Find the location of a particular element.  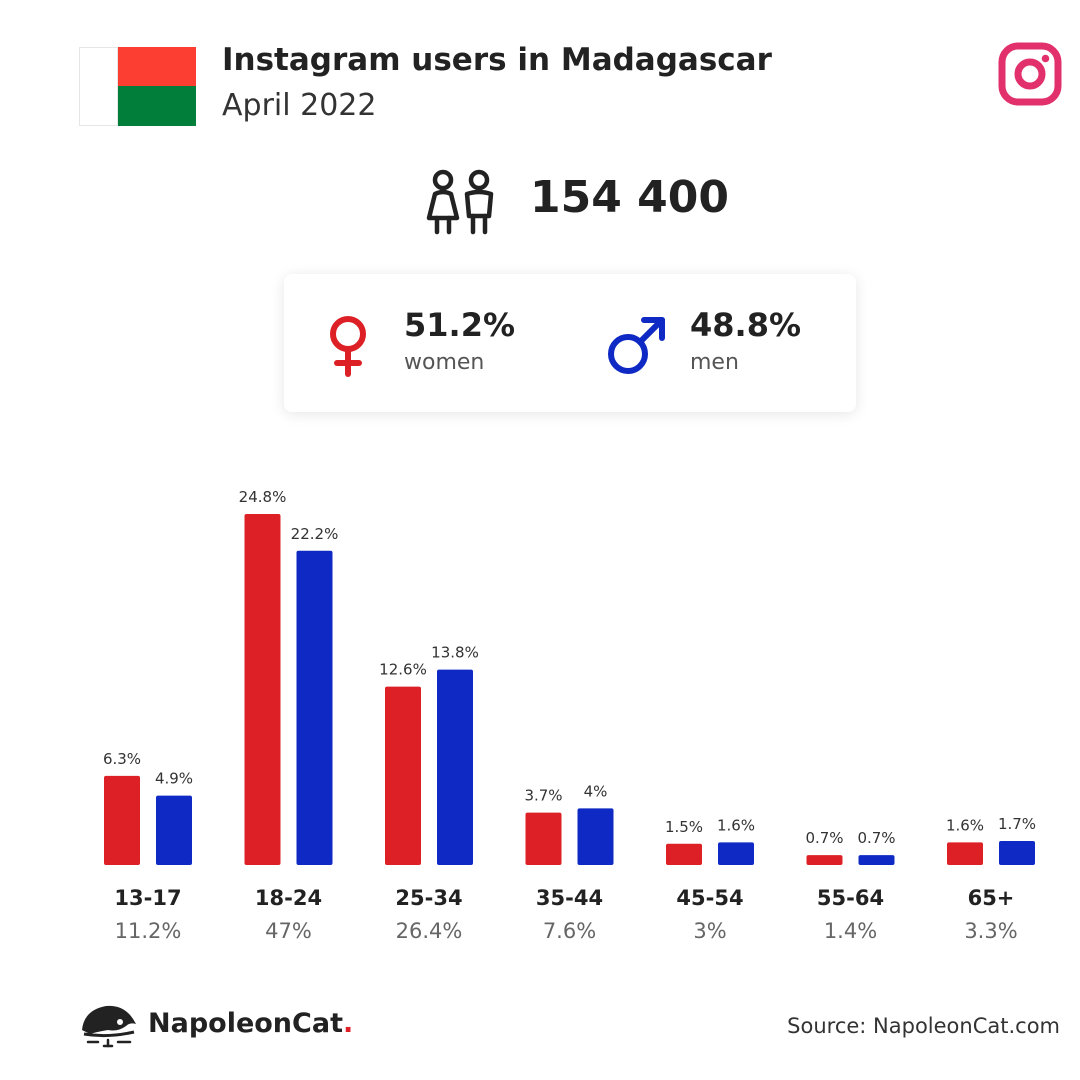

bar-label-men-35-44: 4% is located at coordinates (596, 791).